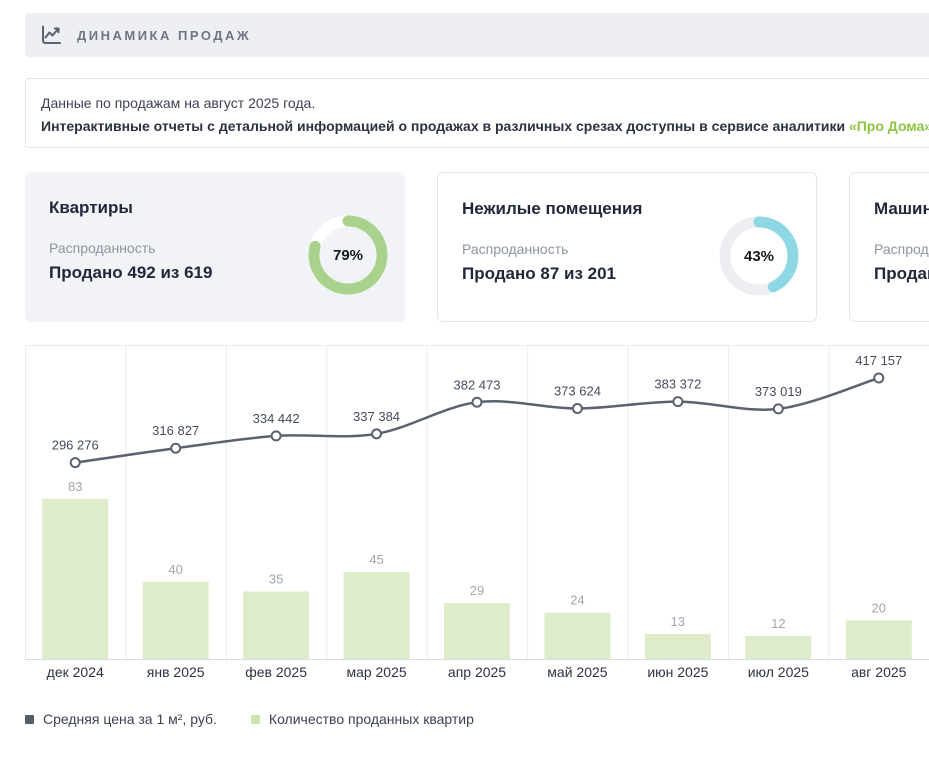 The height and width of the screenshot is (767, 929). I want to click on x-axis-month-label: июн 2025, so click(677, 672).